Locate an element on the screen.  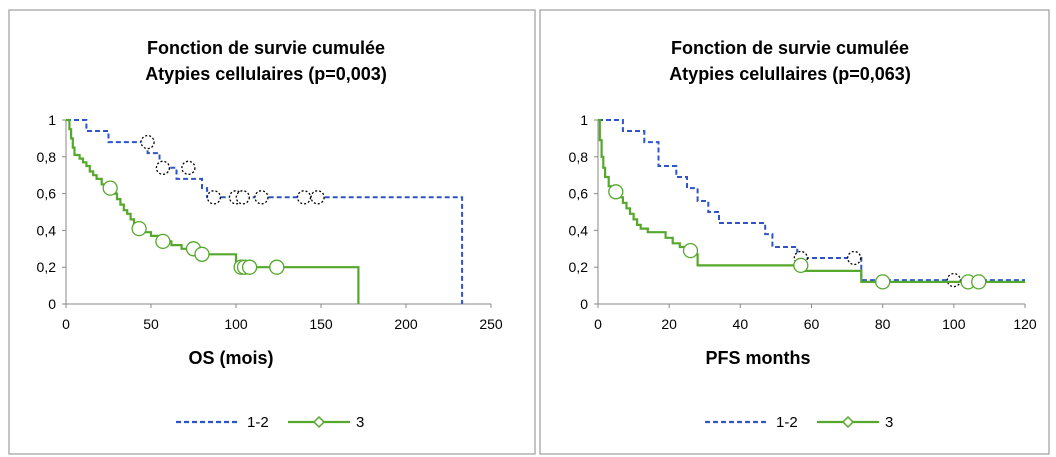
x-tick-label: 20 is located at coordinates (669, 324).